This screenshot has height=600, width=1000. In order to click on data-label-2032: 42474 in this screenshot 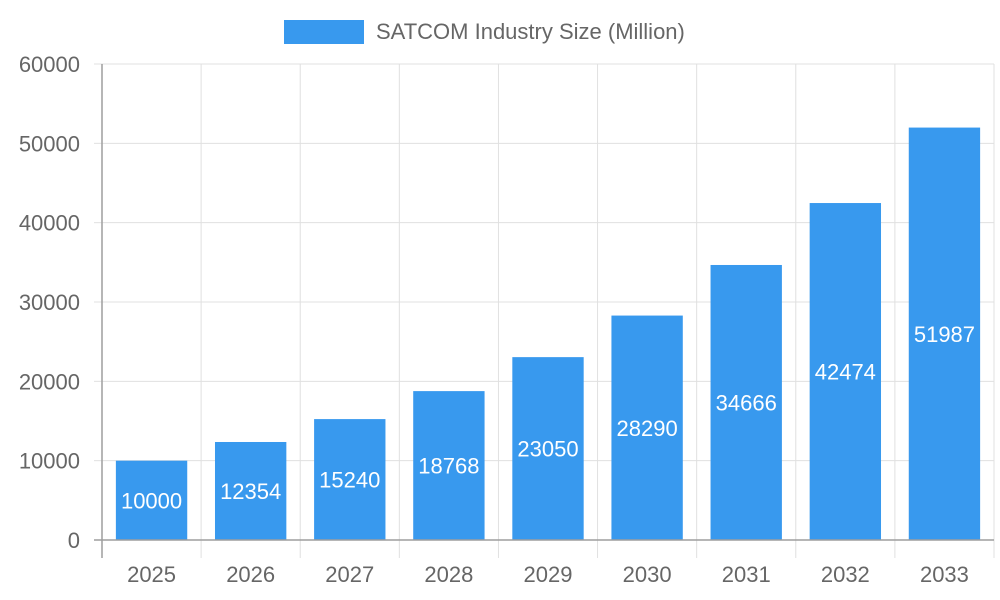, I will do `click(845, 372)`.